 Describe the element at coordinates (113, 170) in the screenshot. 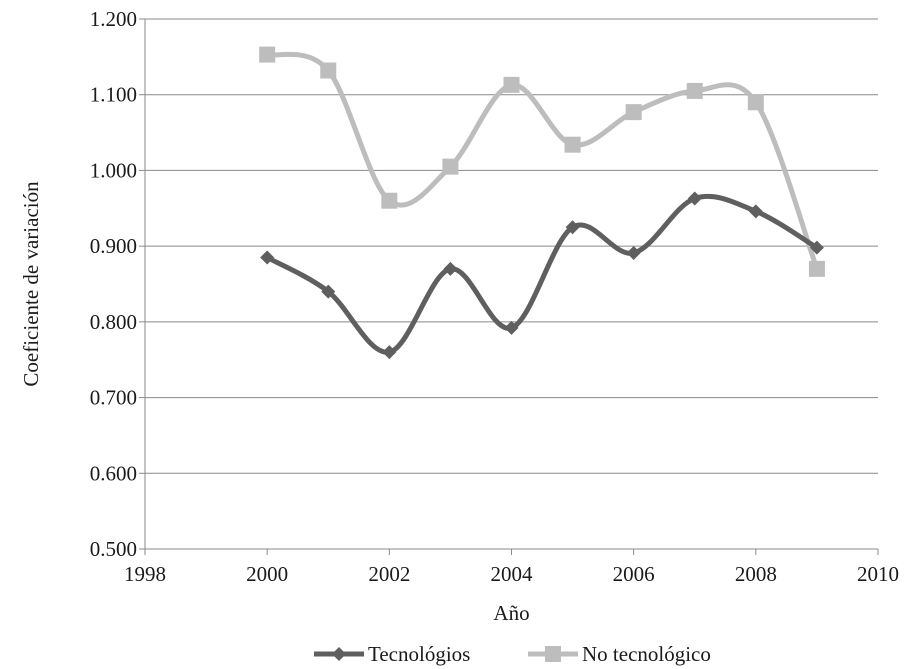

I see `y-tick-label: 1.000` at that location.